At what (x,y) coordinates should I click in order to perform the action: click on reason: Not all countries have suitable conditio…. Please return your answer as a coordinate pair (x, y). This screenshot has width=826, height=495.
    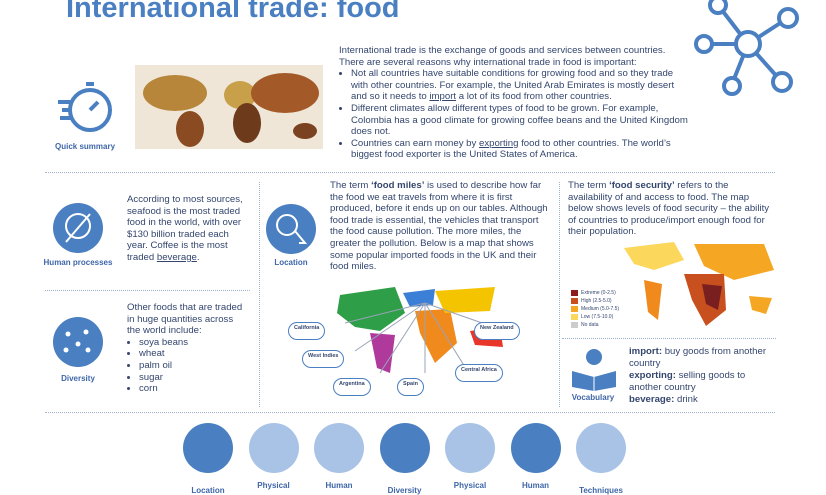
    Looking at the image, I should click on (521, 85).